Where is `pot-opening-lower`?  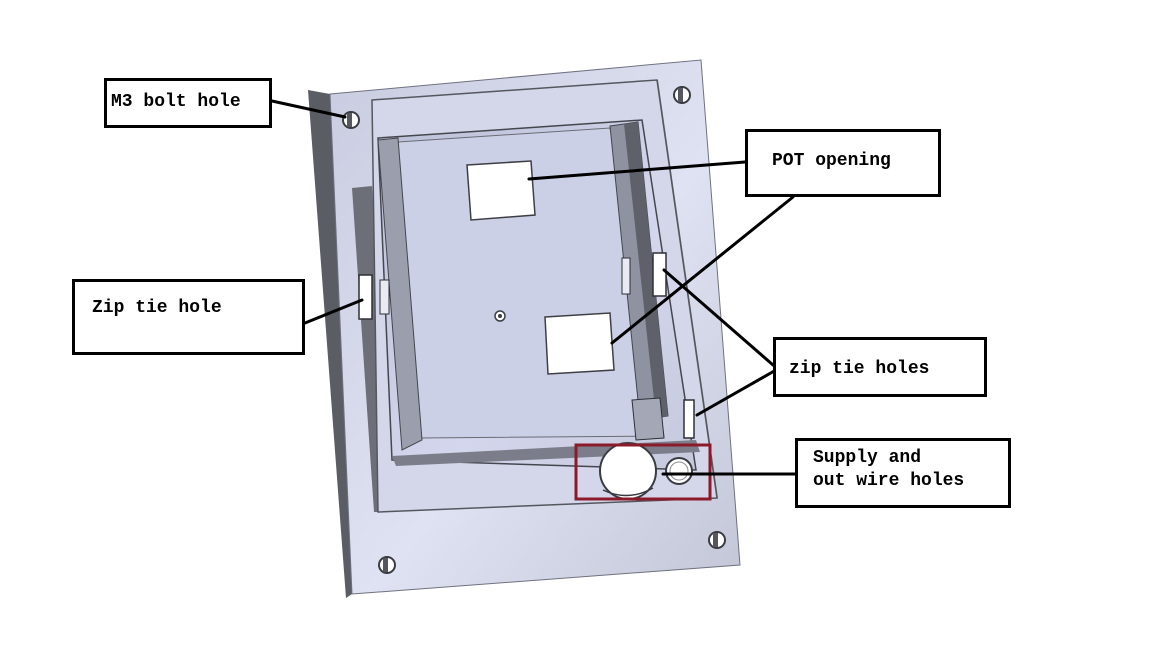 pot-opening-lower is located at coordinates (579, 343).